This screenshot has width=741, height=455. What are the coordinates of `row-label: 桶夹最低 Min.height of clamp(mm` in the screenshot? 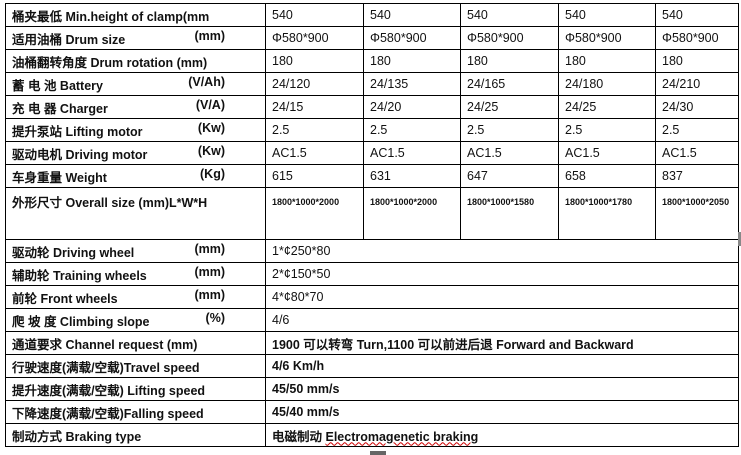 It's located at (135, 15).